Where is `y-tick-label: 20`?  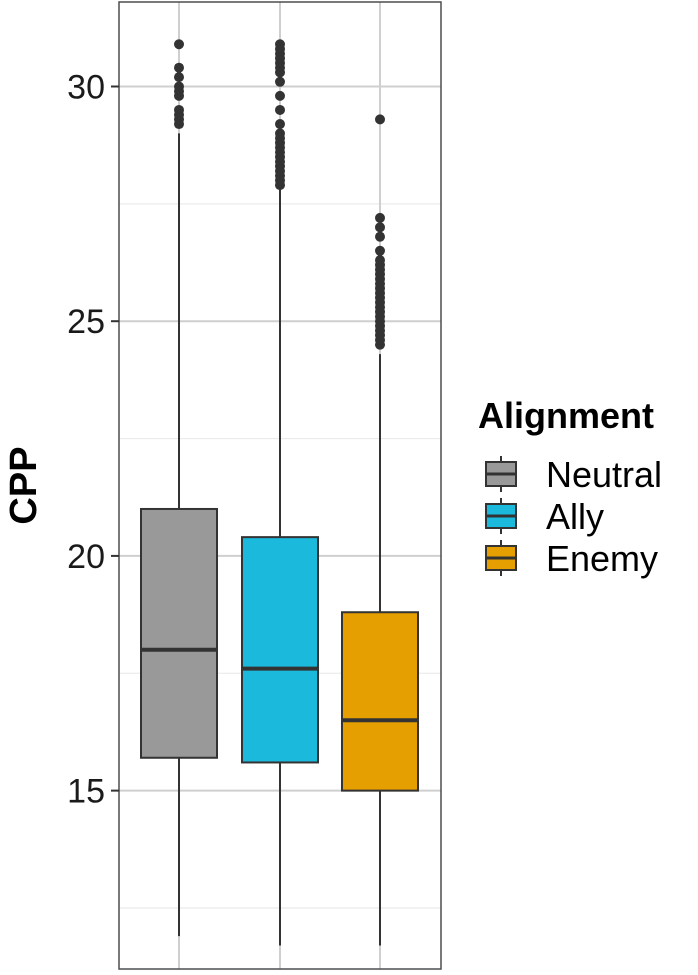 y-tick-label: 20 is located at coordinates (86, 557).